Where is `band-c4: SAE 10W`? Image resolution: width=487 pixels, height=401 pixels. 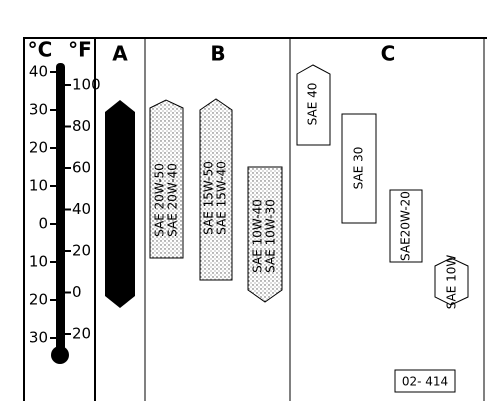 band-c4: SAE 10W is located at coordinates (451, 282).